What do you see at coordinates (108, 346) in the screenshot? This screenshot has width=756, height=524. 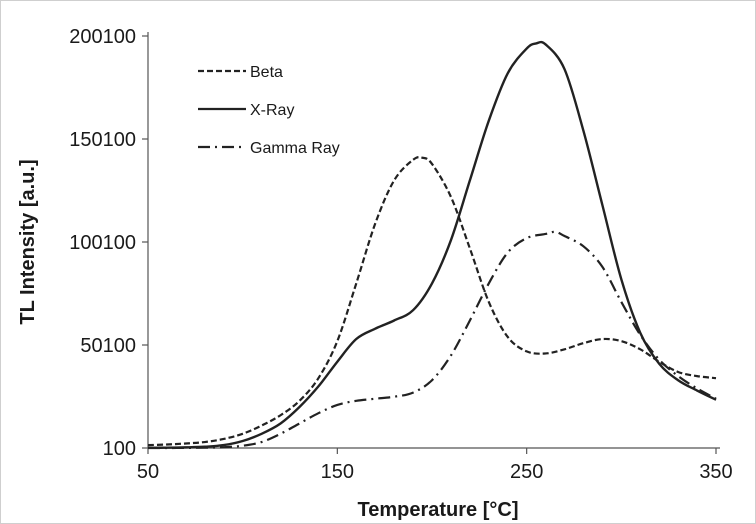 I see `y-tick-label: 50100` at bounding box center [108, 346].